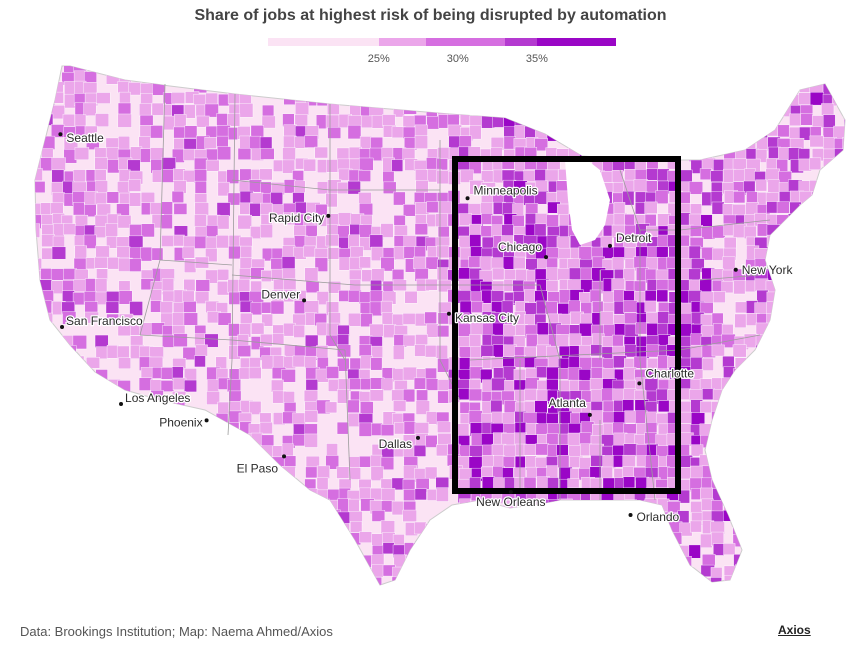  What do you see at coordinates (258, 468) in the screenshot?
I see `city-label-el-paso: El Paso` at bounding box center [258, 468].